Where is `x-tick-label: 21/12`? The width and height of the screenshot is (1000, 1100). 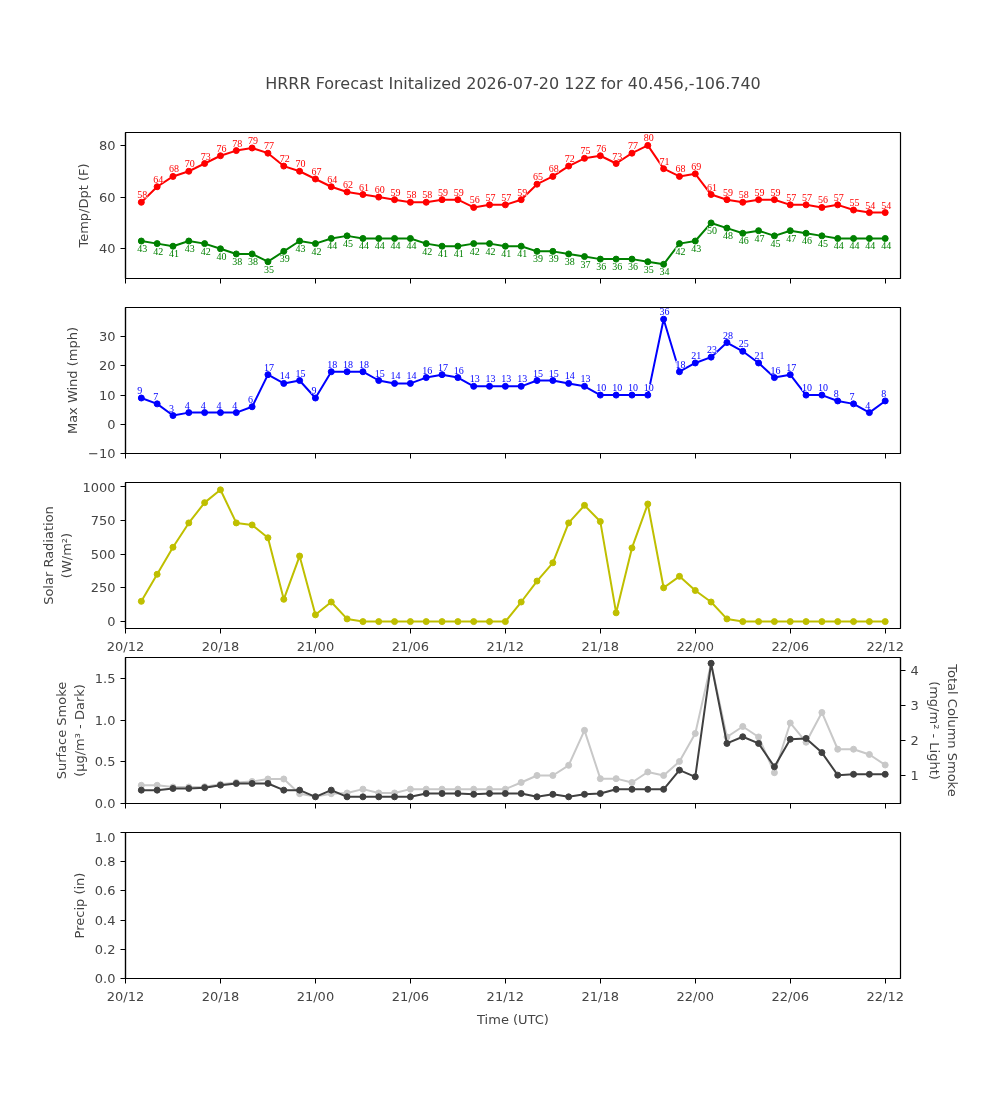
x-tick-label: 21/12 is located at coordinates (505, 646).